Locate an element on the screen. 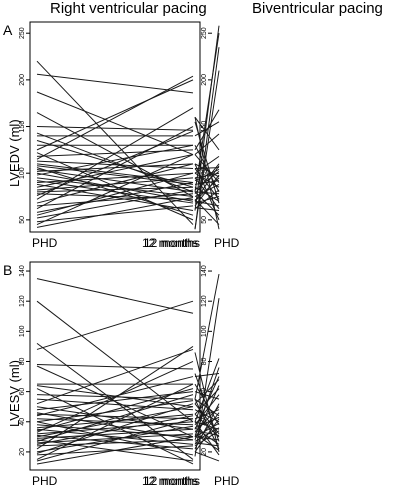 The width and height of the screenshot is (418, 500). panel-label-a: A is located at coordinates (8, 30).